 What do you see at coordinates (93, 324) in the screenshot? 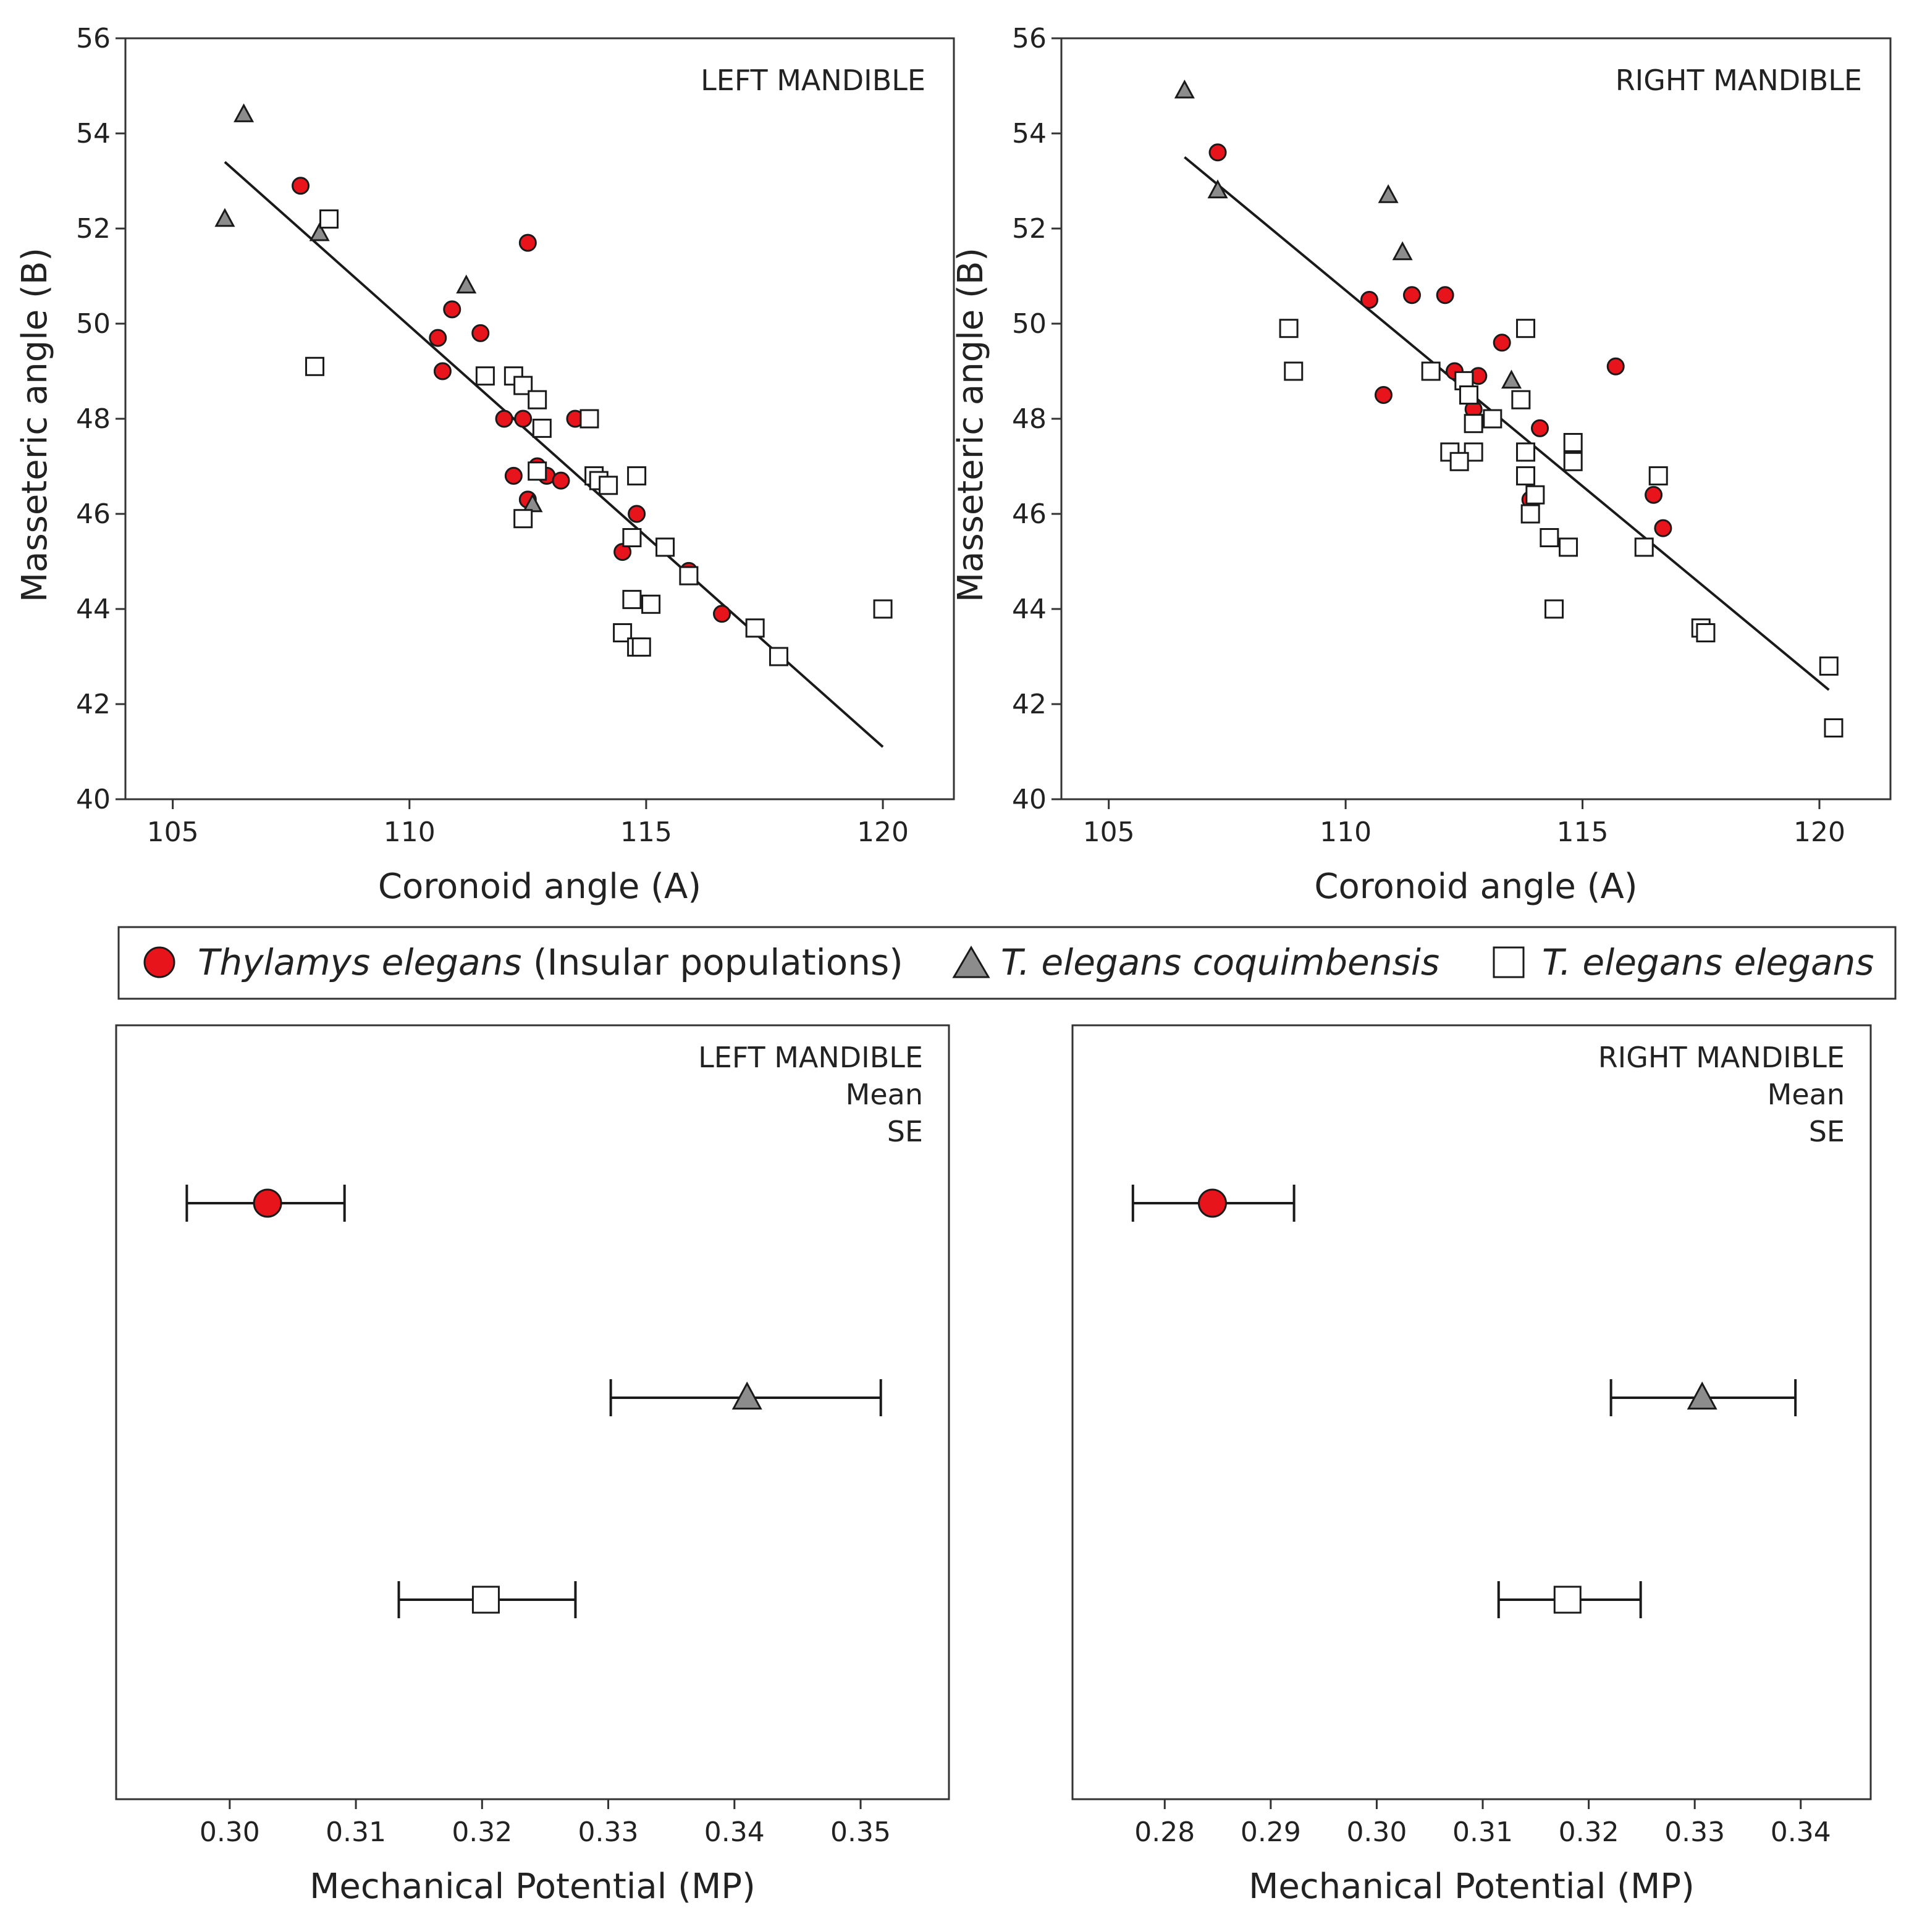
I see `y-tick-label: 50` at bounding box center [93, 324].